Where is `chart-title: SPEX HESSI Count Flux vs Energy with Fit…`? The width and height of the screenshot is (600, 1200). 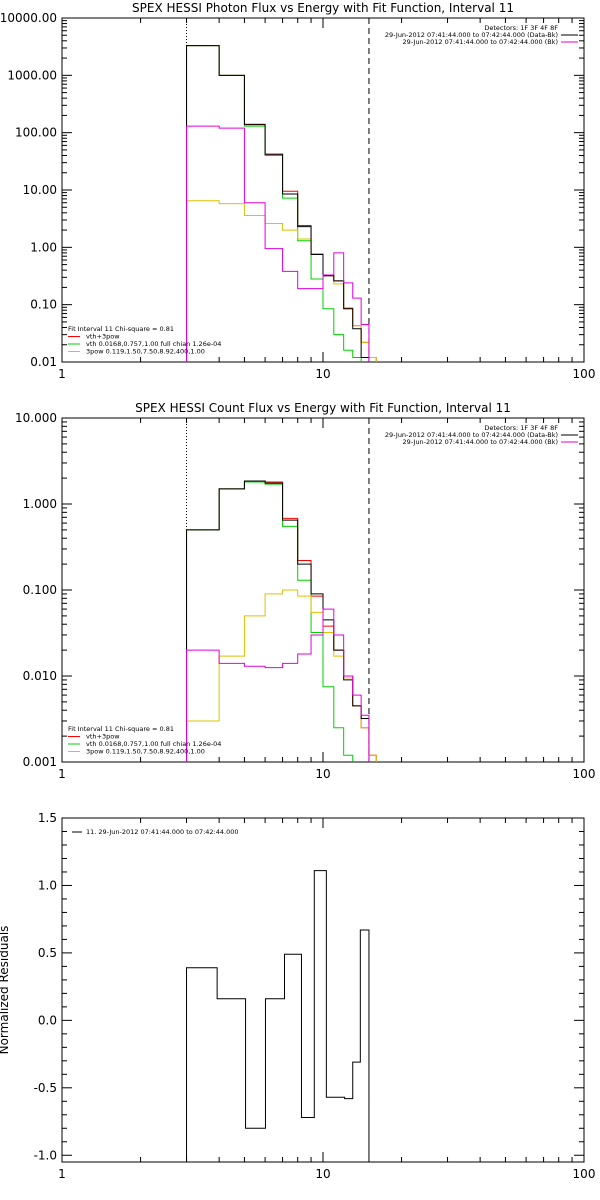
chart-title: SPEX HESSI Count Flux vs Energy with Fit… is located at coordinates (323, 408).